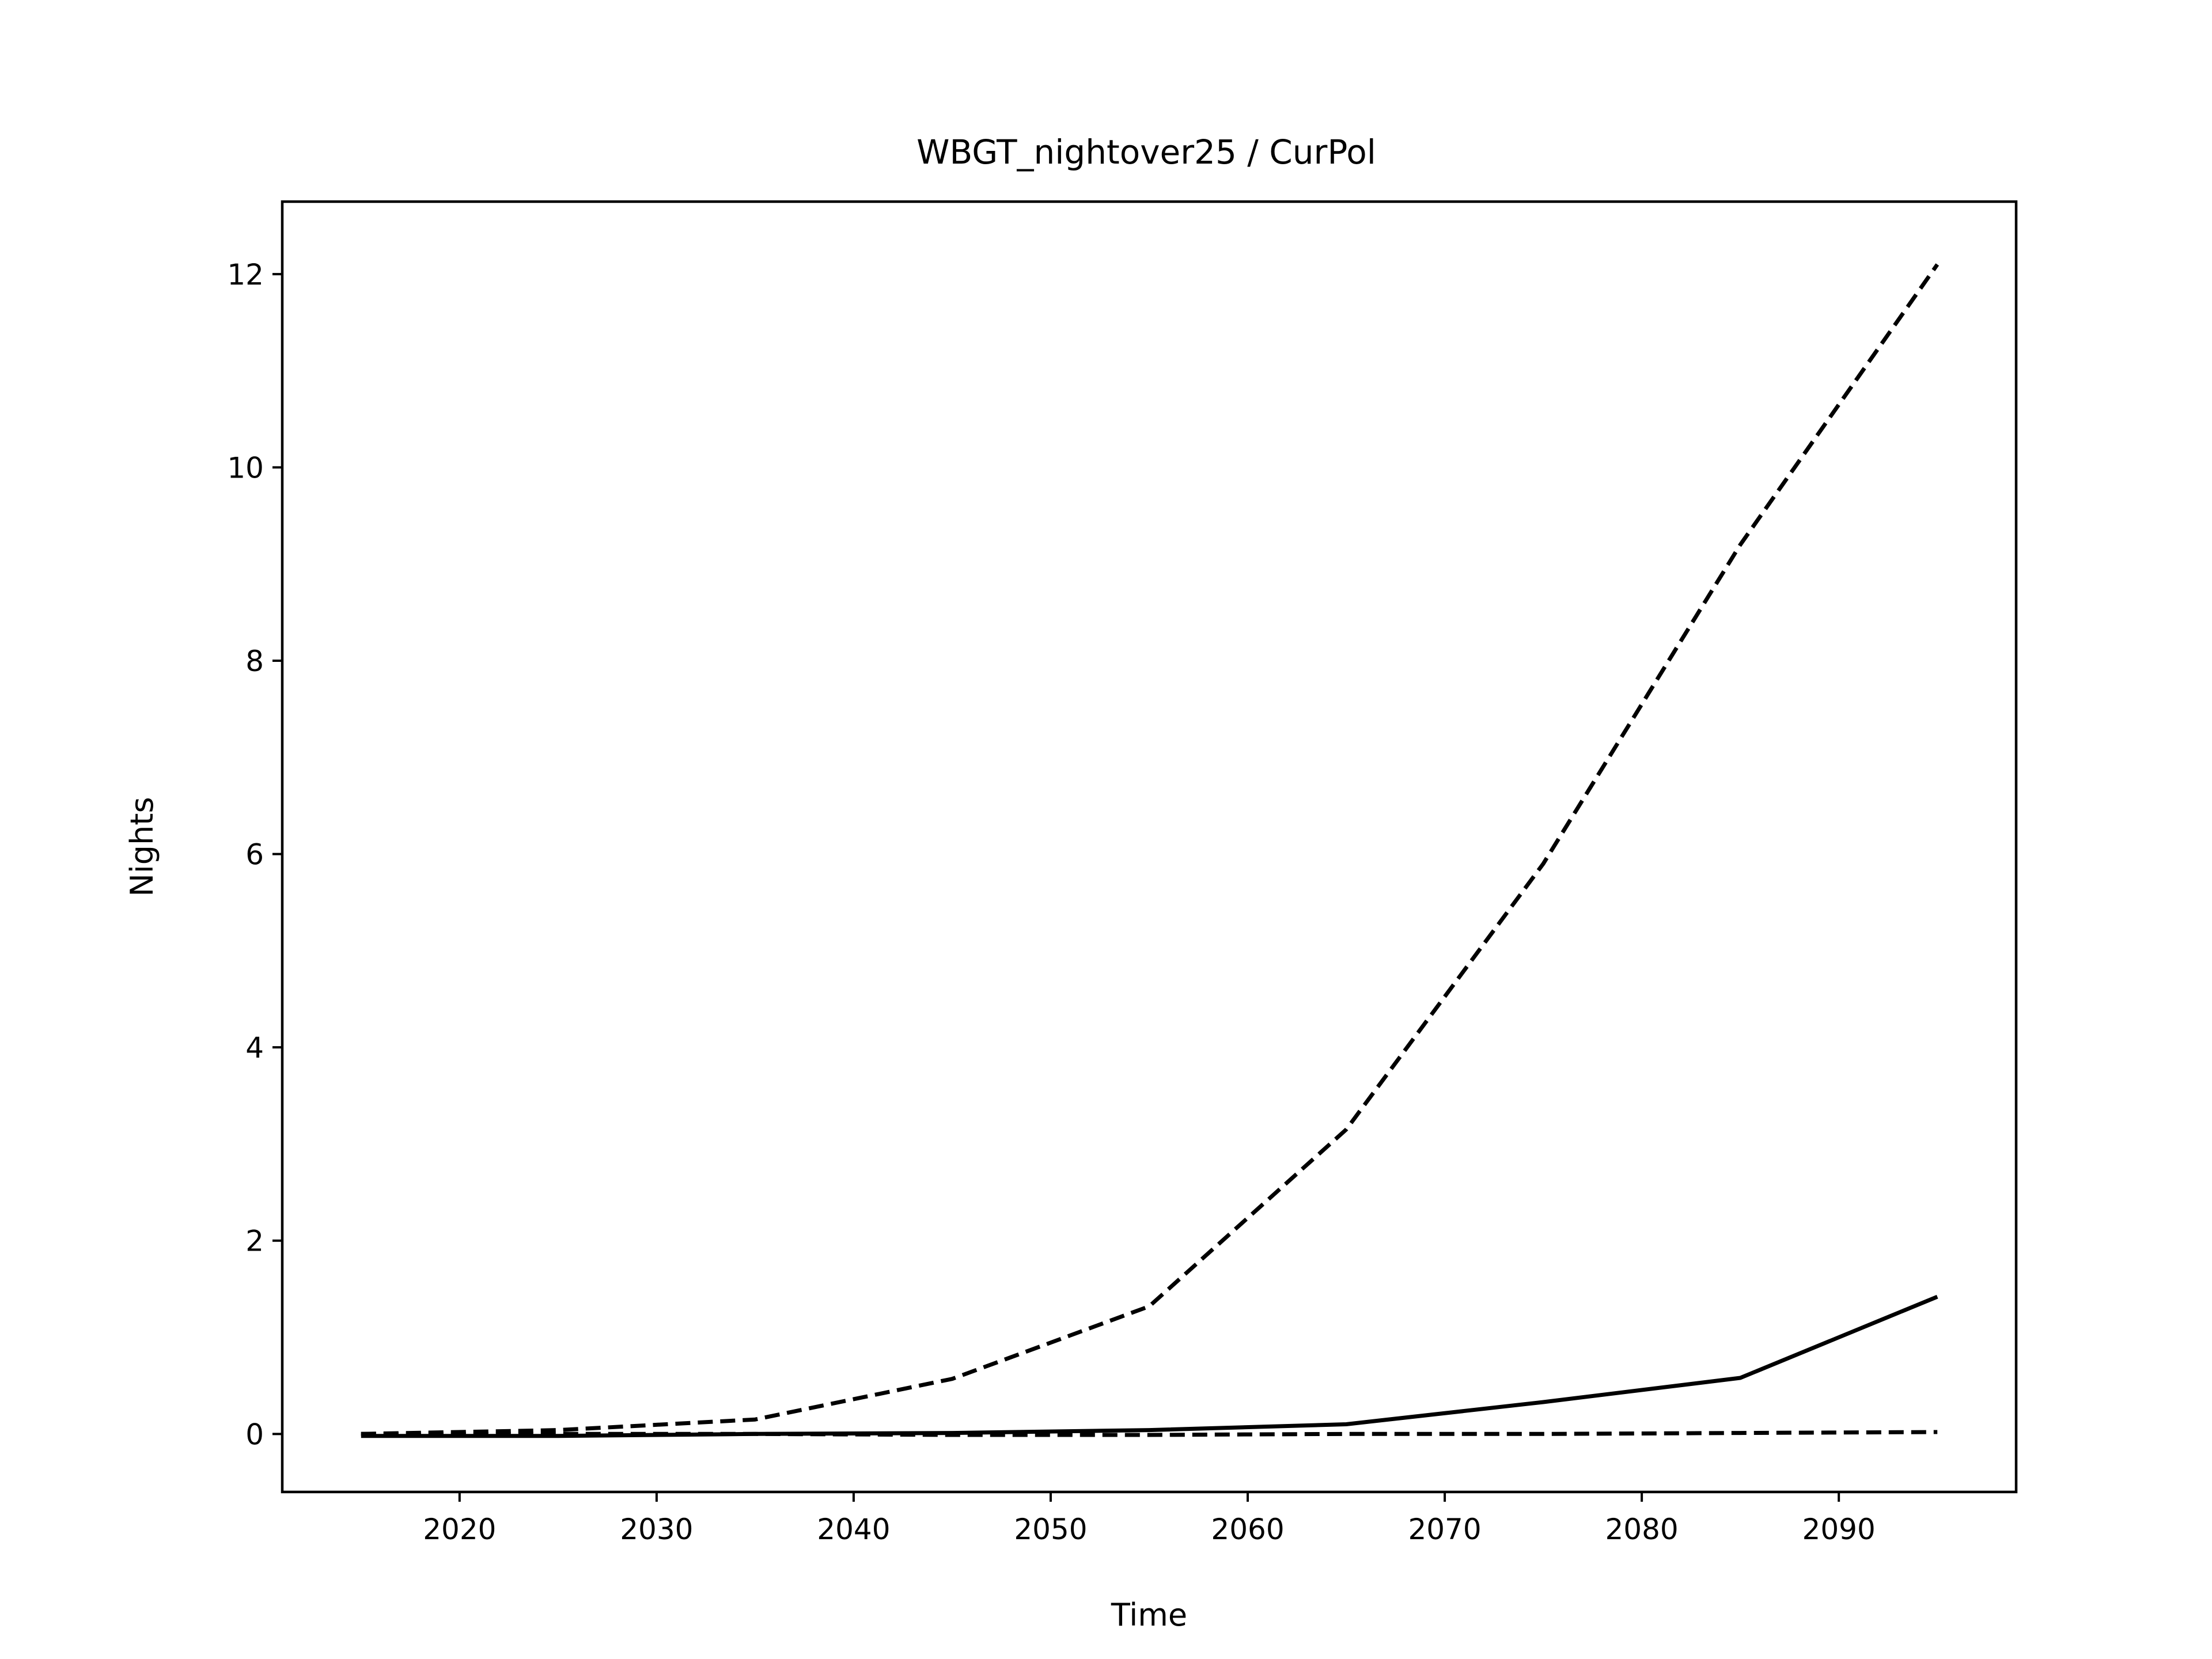  Describe the element at coordinates (459, 1529) in the screenshot. I see `x-tick-label: 2020` at that location.